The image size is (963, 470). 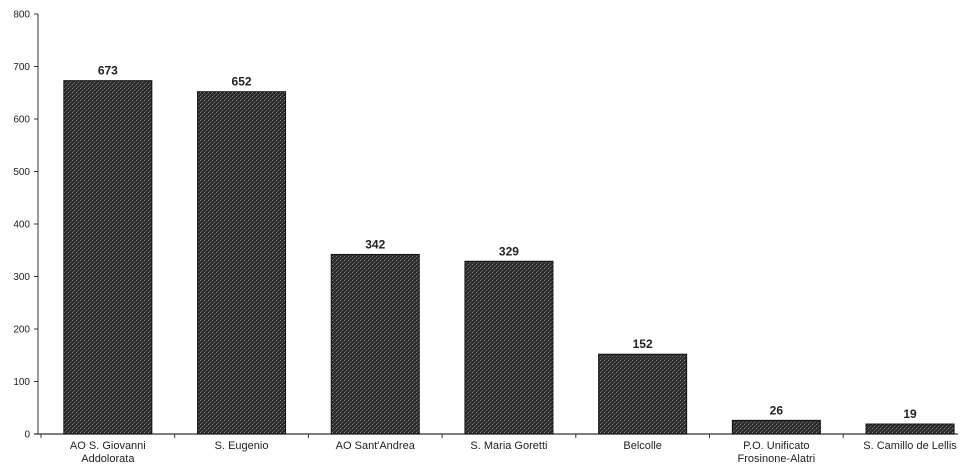 What do you see at coordinates (643, 344) in the screenshot?
I see `data-label: 152` at bounding box center [643, 344].